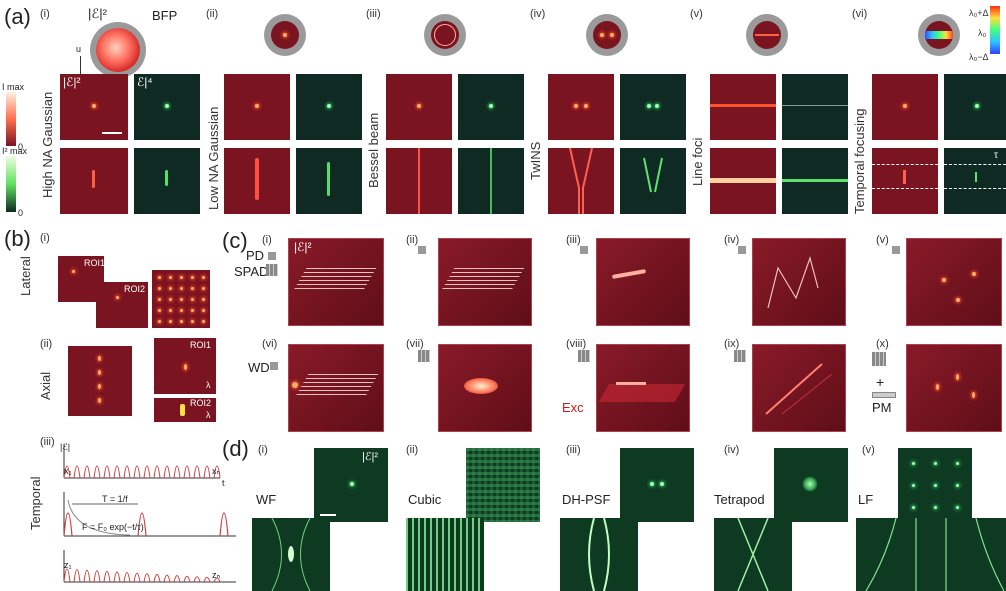  What do you see at coordinates (424, 356) in the screenshot?
I see `spad-icon-vii` at bounding box center [424, 356].